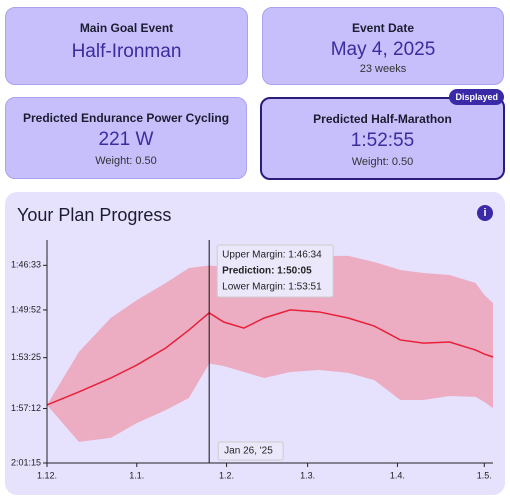 This screenshot has height=500, width=510. What do you see at coordinates (383, 28) in the screenshot?
I see `card-title: Event Date` at bounding box center [383, 28].